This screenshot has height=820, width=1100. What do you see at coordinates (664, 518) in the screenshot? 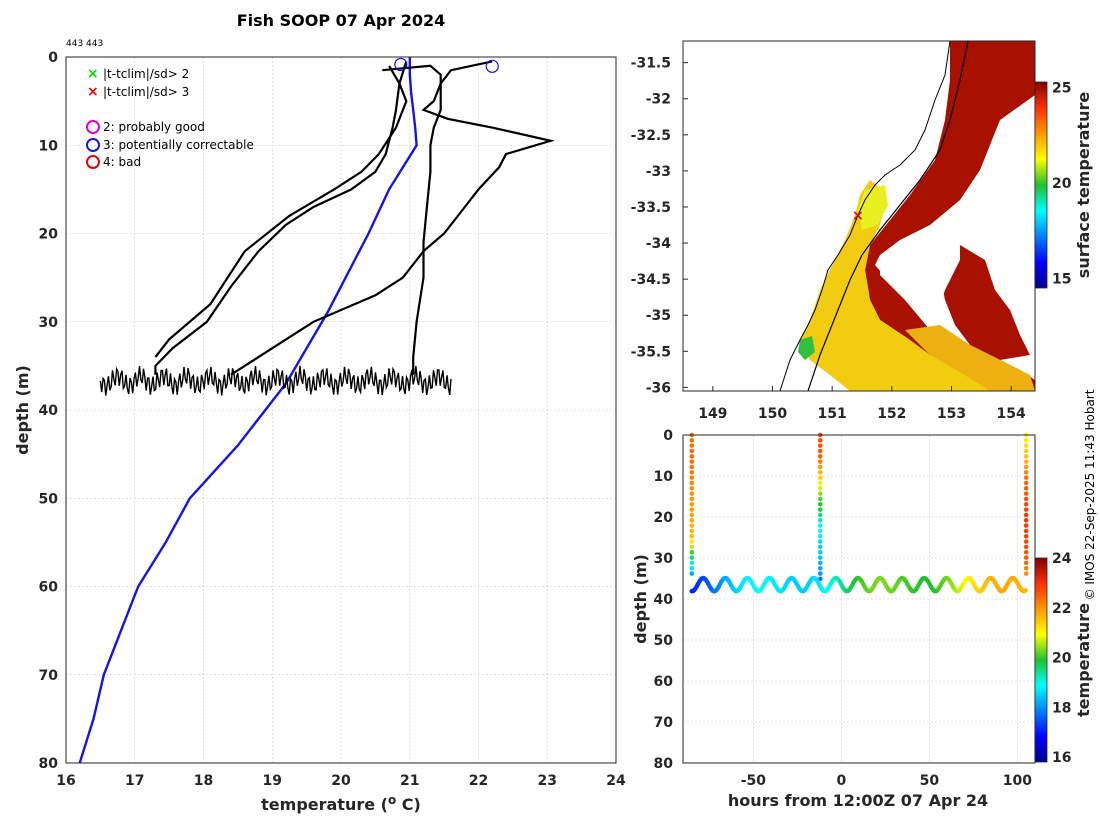
I see `section-ytick-label: 20` at bounding box center [664, 518].